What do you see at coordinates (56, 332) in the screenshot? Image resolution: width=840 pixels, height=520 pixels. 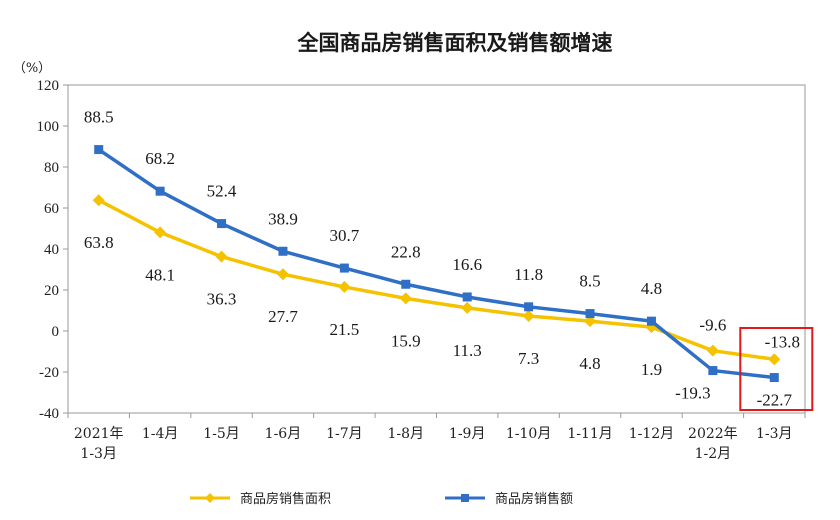 I see `y-tick-label: 0` at bounding box center [56, 332].